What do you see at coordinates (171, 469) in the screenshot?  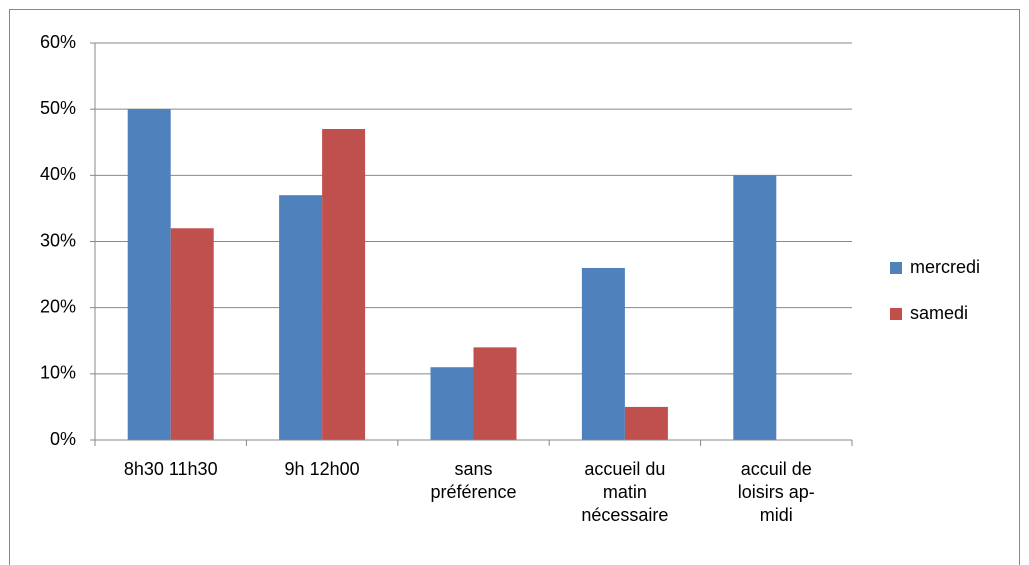 I see `x-tick-label: 8h30 11h30` at bounding box center [171, 469].